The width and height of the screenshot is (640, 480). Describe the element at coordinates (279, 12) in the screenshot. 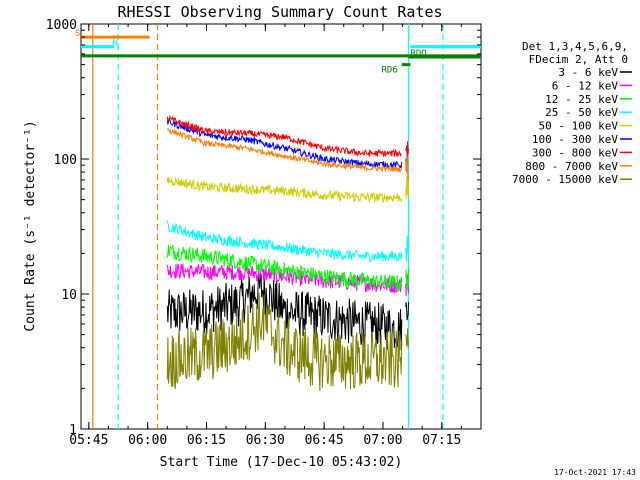

I see `chart-title: RHESSI Observing Summary Count Rates` at that location.